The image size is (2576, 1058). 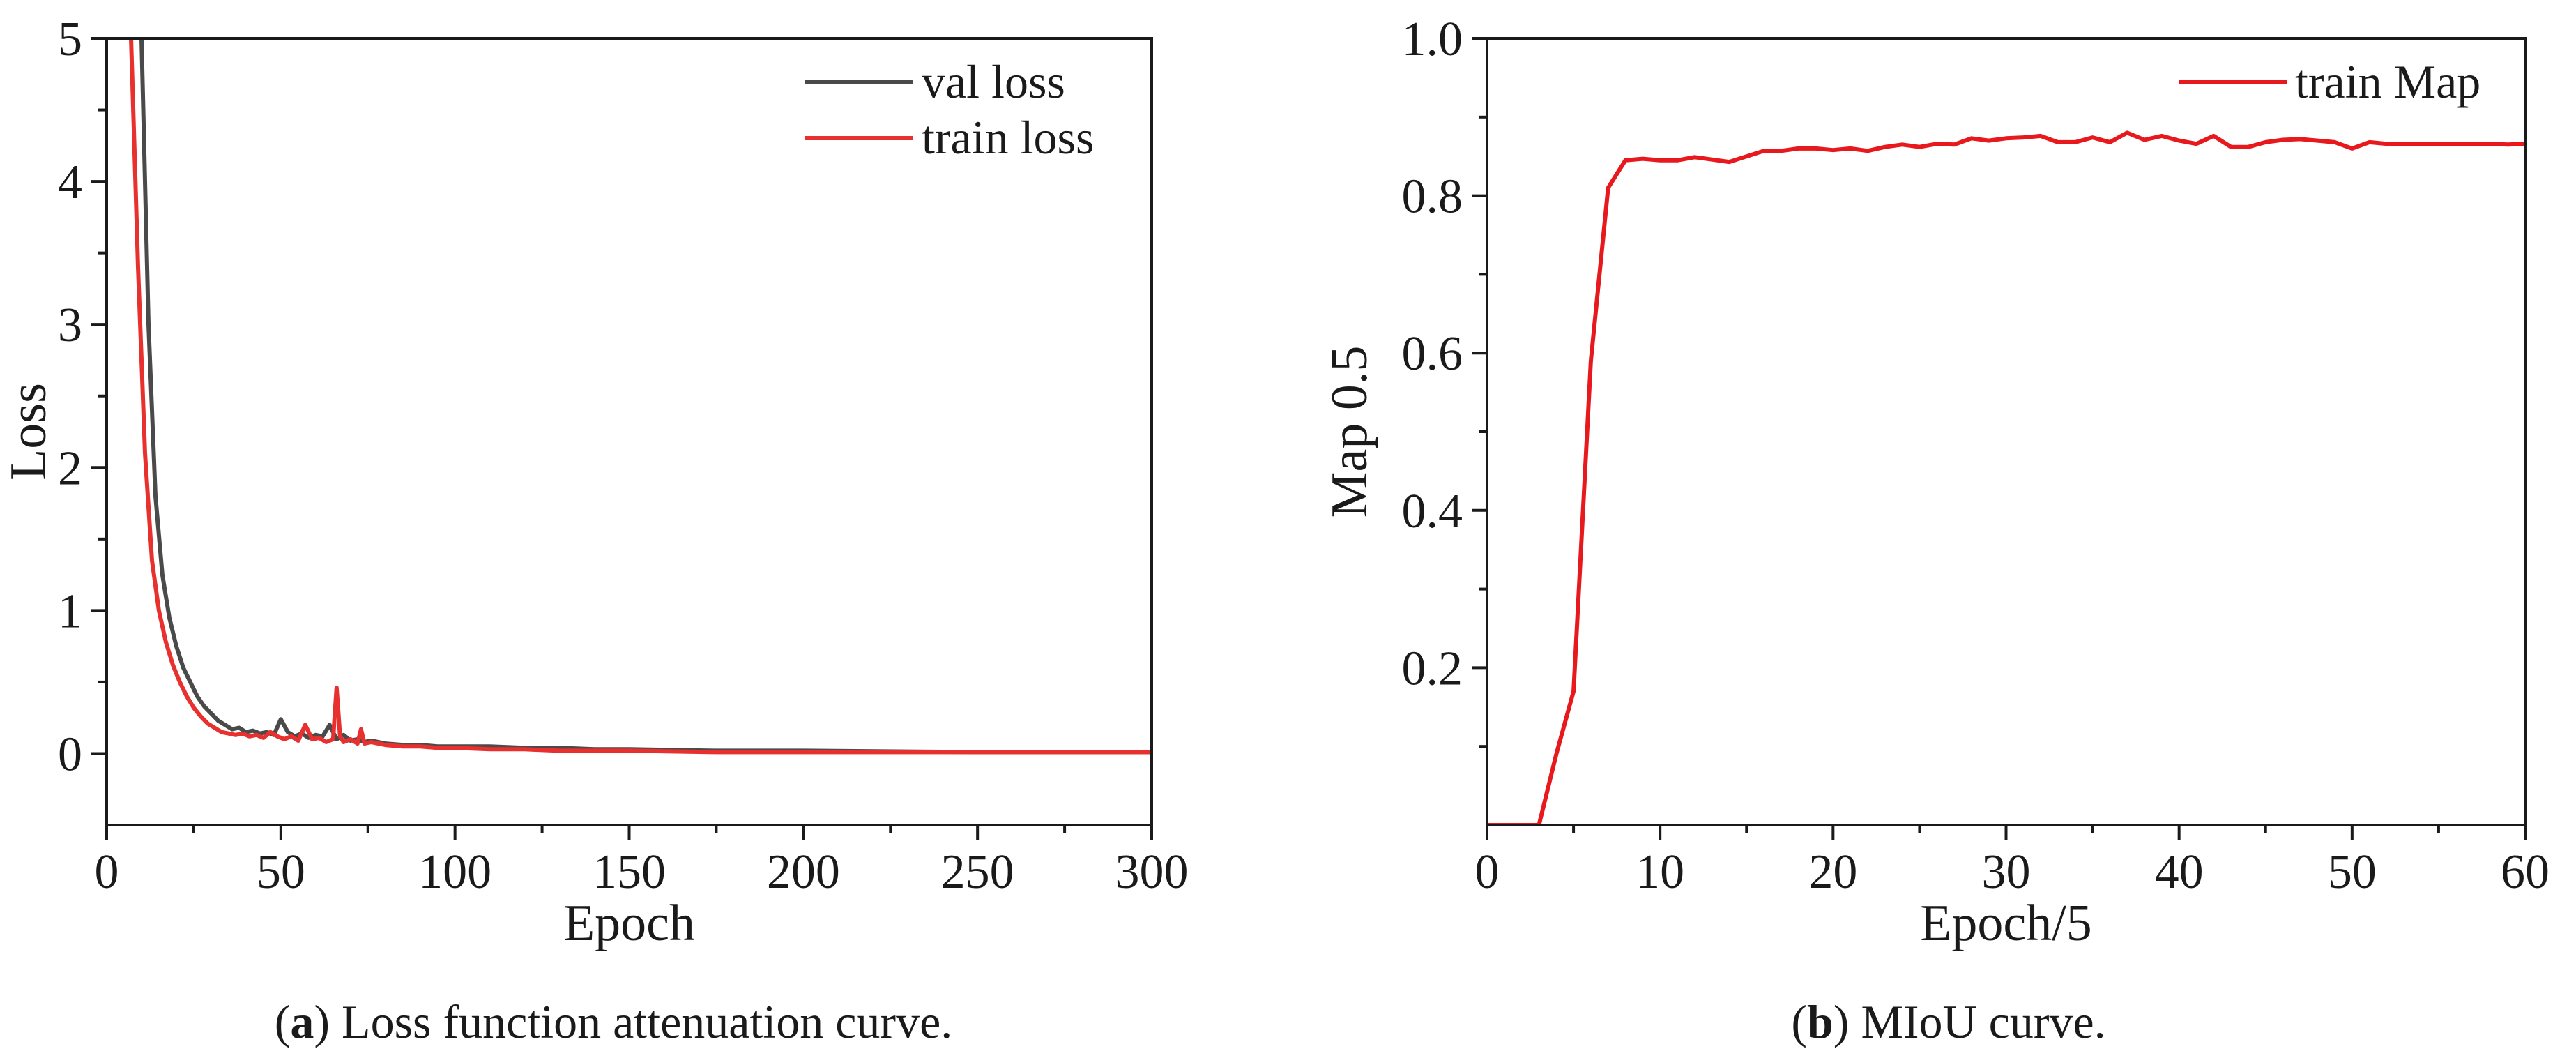 What do you see at coordinates (2352, 872) in the screenshot?
I see `panel-b-x-tick-label: 50` at bounding box center [2352, 872].